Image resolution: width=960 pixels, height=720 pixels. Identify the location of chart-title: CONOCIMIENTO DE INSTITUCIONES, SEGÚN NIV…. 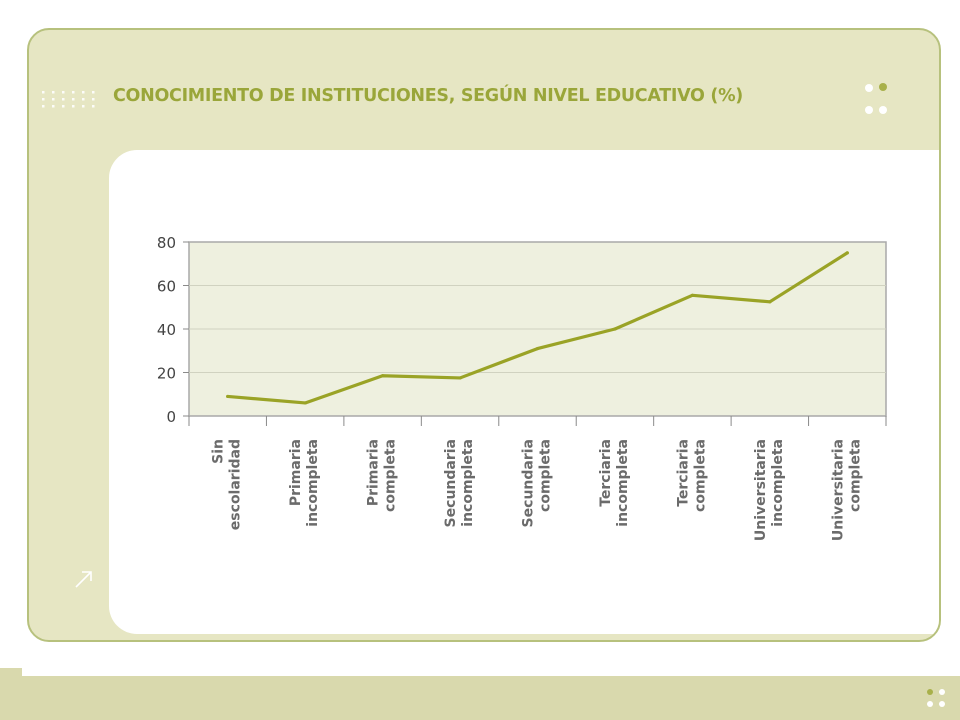
(428, 96).